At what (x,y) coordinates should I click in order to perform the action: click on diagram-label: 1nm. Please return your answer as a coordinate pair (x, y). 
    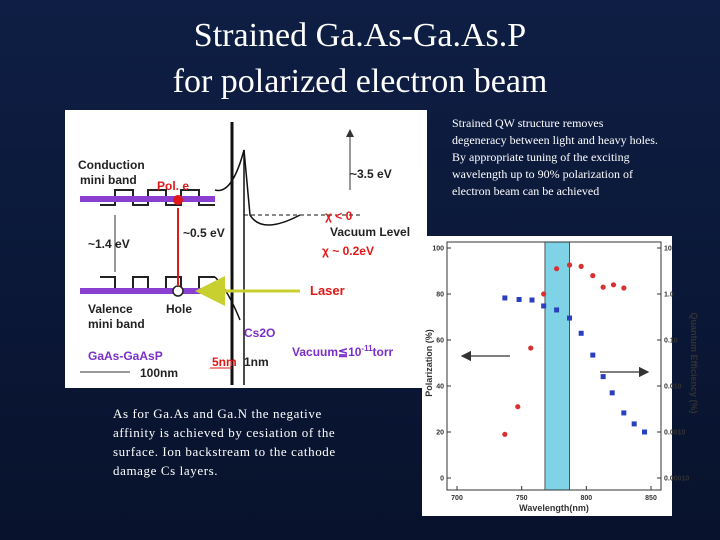
    Looking at the image, I should click on (256, 362).